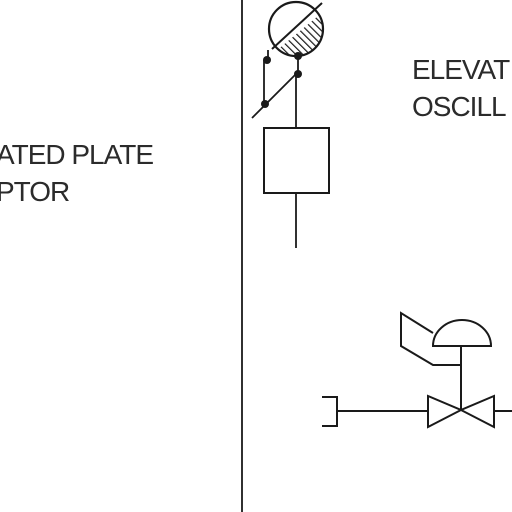  What do you see at coordinates (330, 411) in the screenshot?
I see `pipe-end-cap` at bounding box center [330, 411].